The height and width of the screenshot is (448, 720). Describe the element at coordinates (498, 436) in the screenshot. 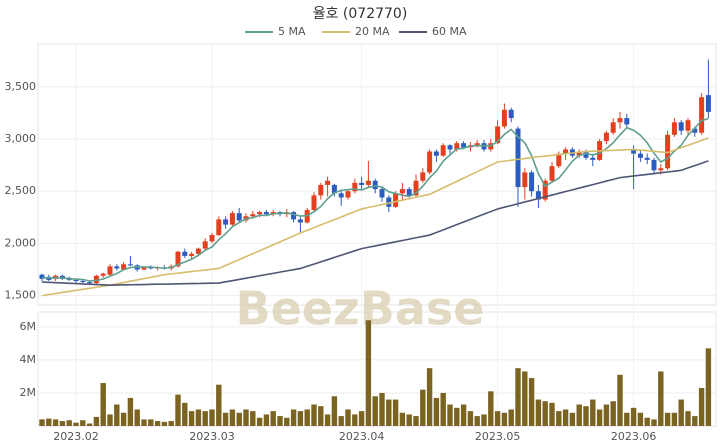

I see `x-tick-label: 2023.05` at that location.